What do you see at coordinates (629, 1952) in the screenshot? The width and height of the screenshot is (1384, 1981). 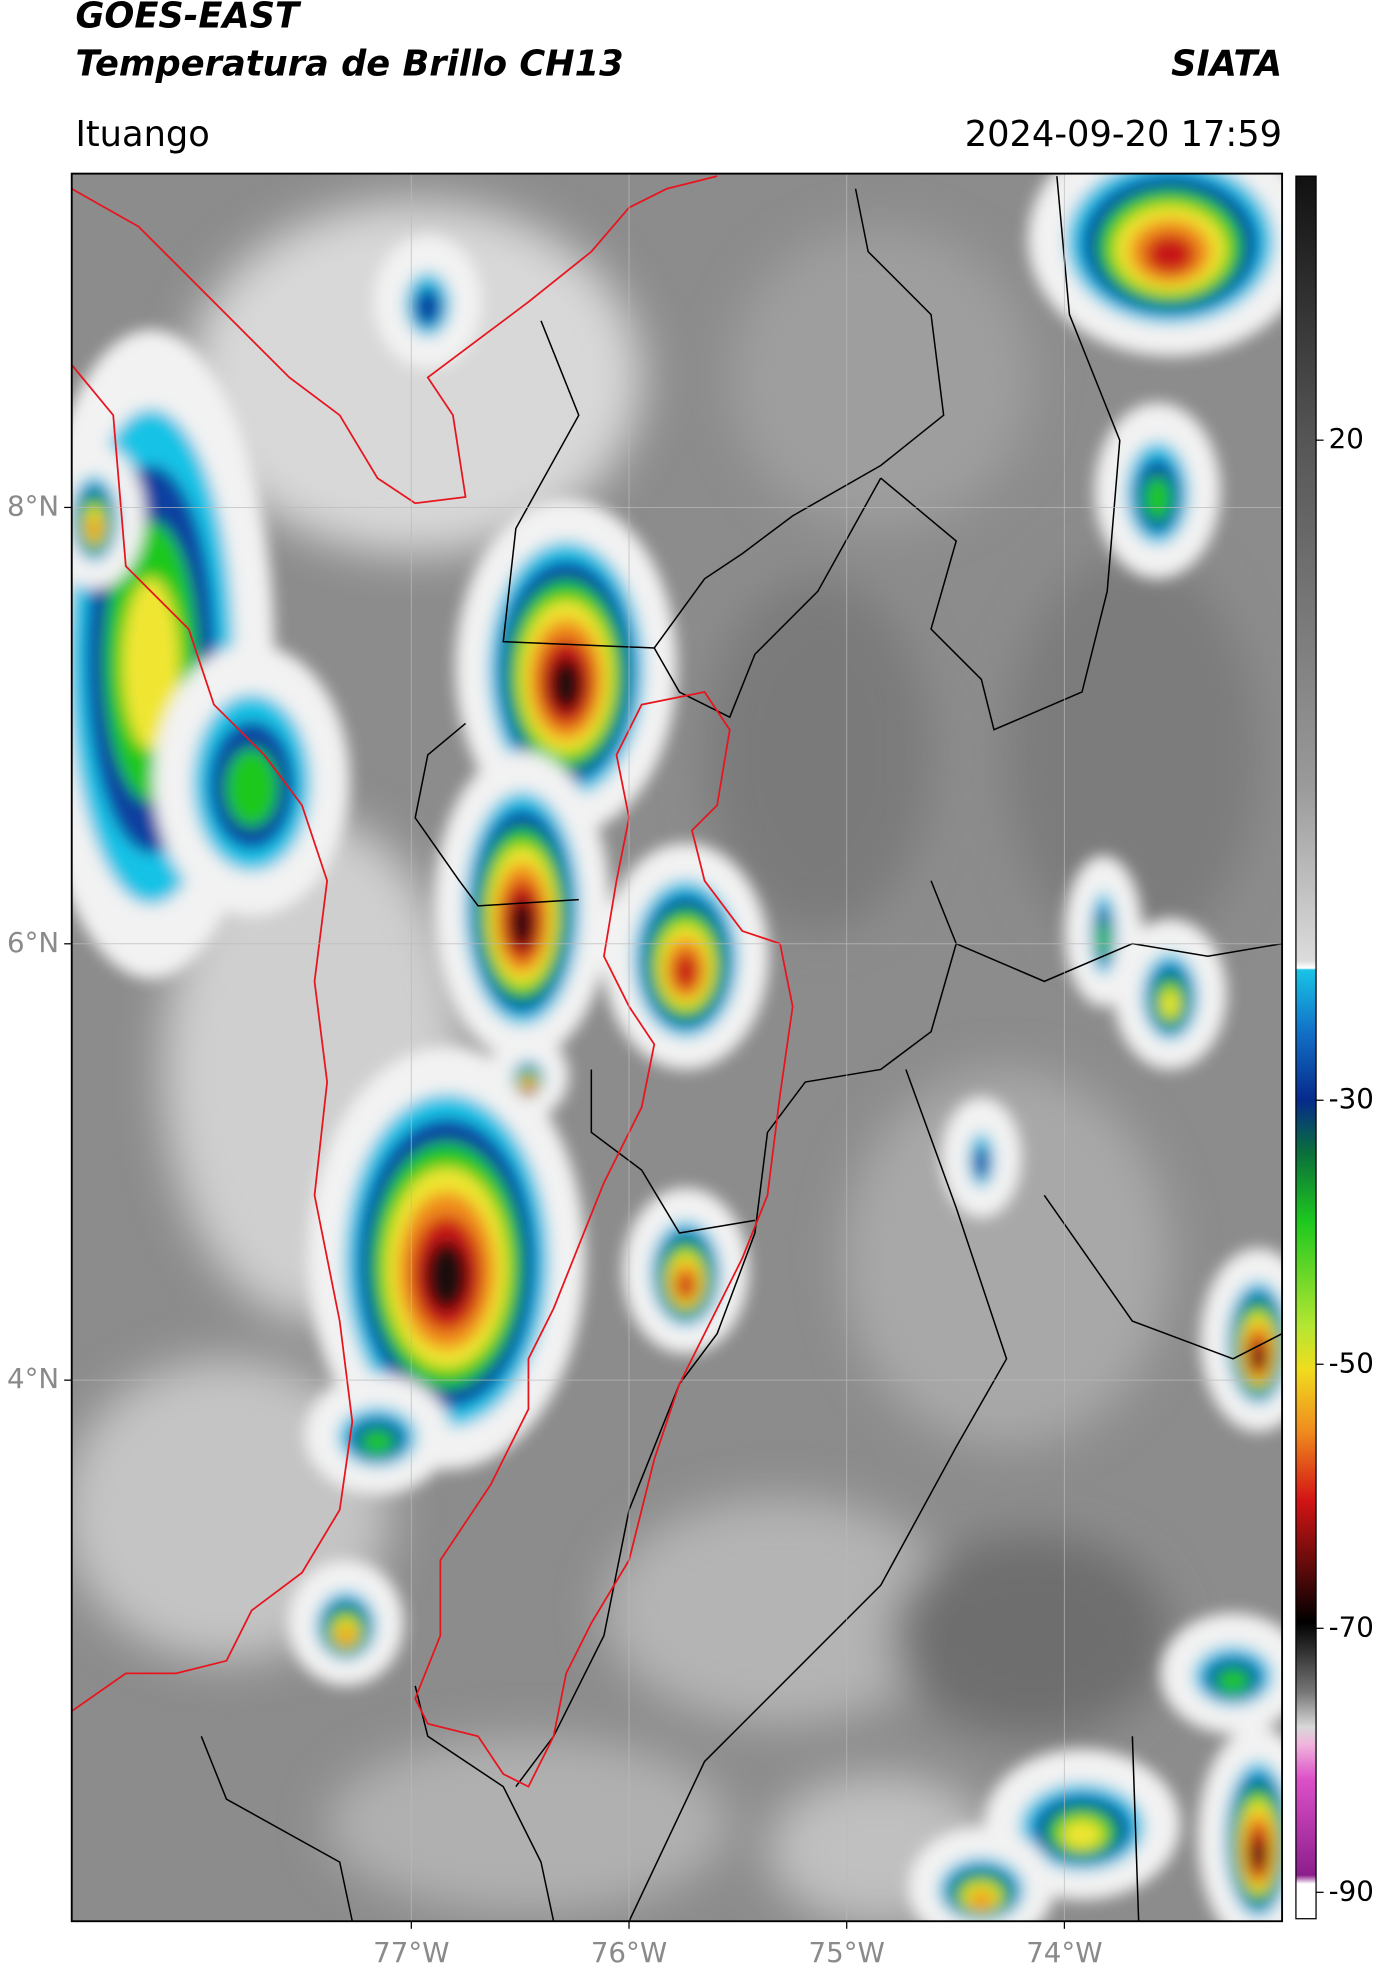 I see `x-tick-label: 76°W` at bounding box center [629, 1952].